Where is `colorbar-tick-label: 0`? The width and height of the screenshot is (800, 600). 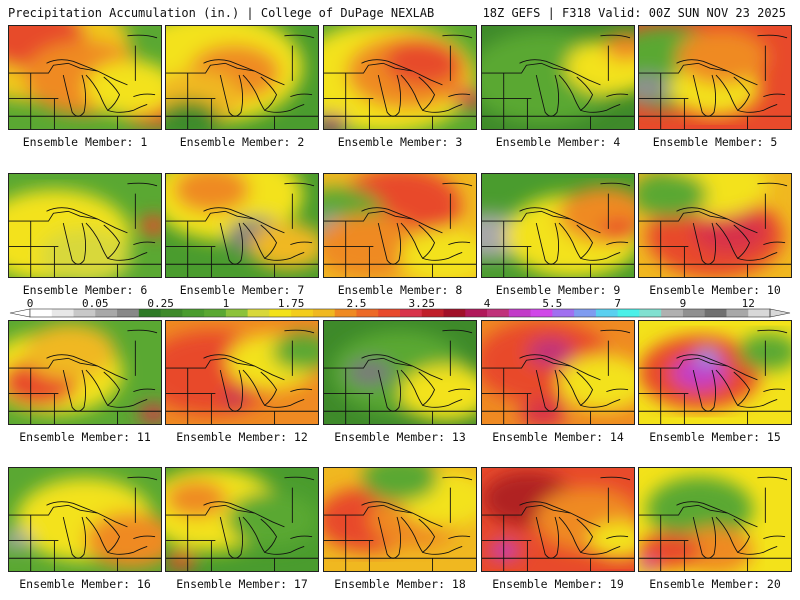 colorbar-tick-label: 0 is located at coordinates (30, 304).